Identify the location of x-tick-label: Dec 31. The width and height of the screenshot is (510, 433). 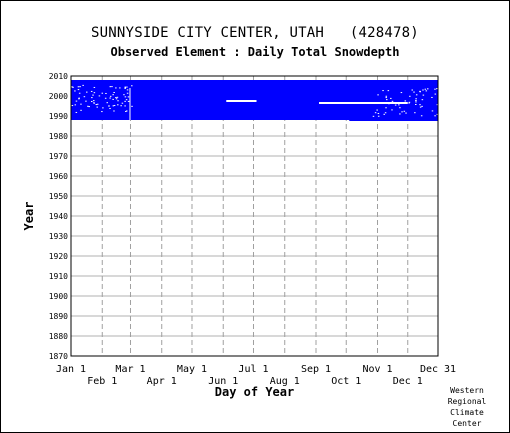
(438, 369).